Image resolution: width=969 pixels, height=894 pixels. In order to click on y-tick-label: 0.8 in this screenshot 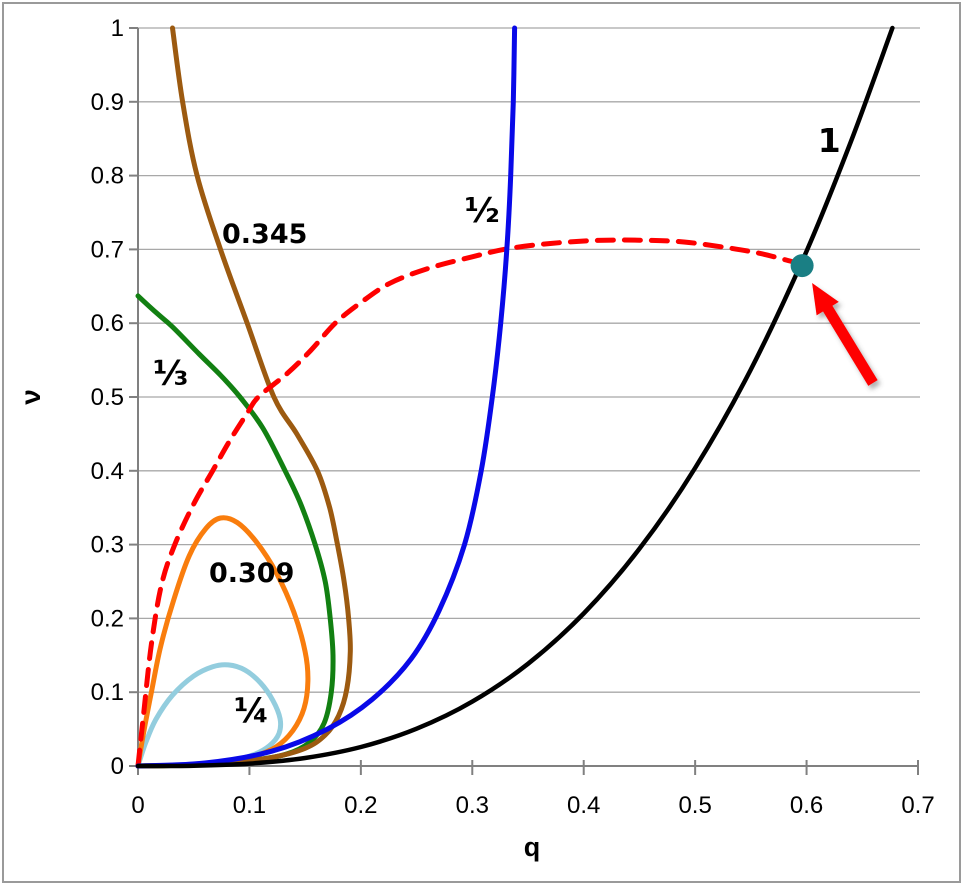, I will do `click(107, 176)`.